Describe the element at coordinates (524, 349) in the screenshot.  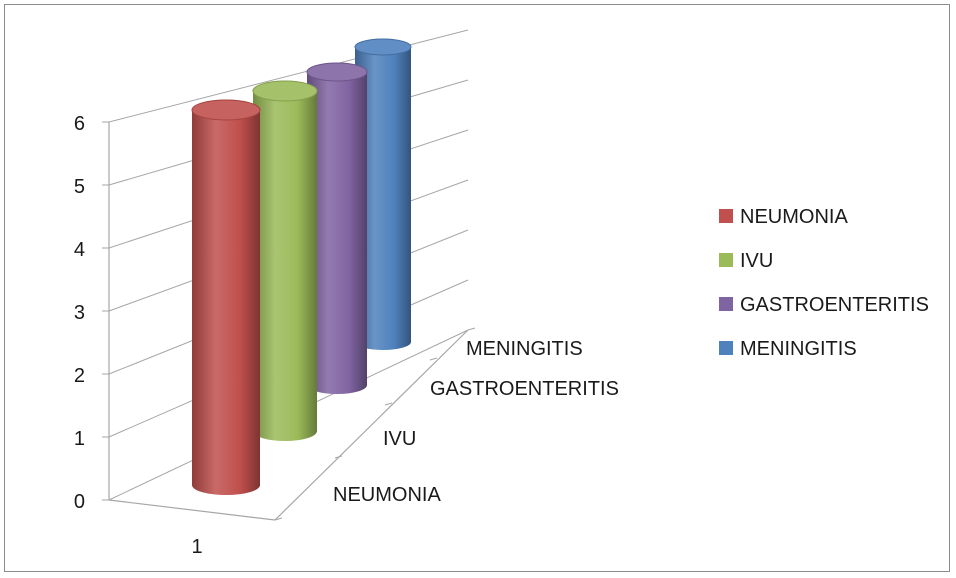
I see `depth-category-label: MENINGITIS` at that location.